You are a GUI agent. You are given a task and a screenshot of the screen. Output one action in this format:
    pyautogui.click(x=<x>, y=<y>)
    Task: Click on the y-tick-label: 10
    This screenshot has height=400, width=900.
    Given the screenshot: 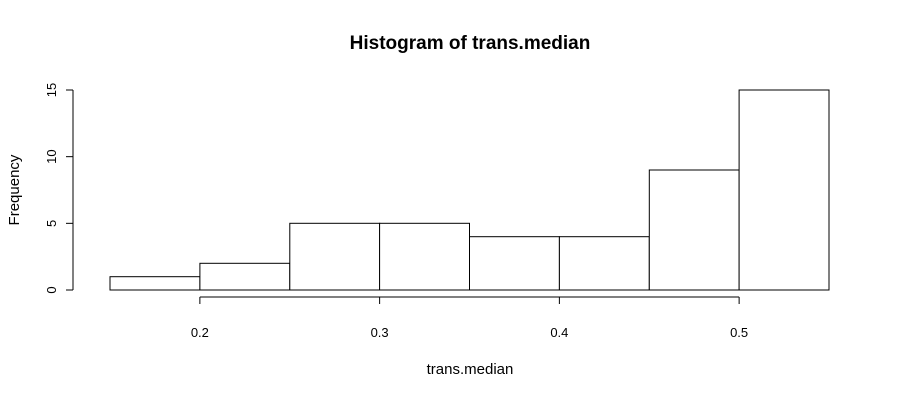 What is the action you would take?
    pyautogui.click(x=51, y=156)
    